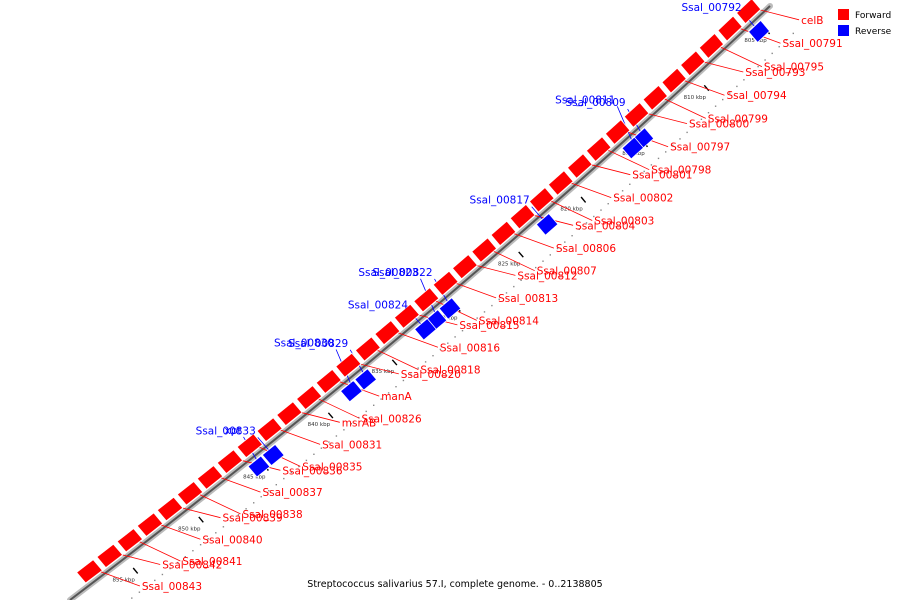 The height and width of the screenshot is (600, 900). I want to click on gene-label-forward: Ssal_00840, so click(232, 540).